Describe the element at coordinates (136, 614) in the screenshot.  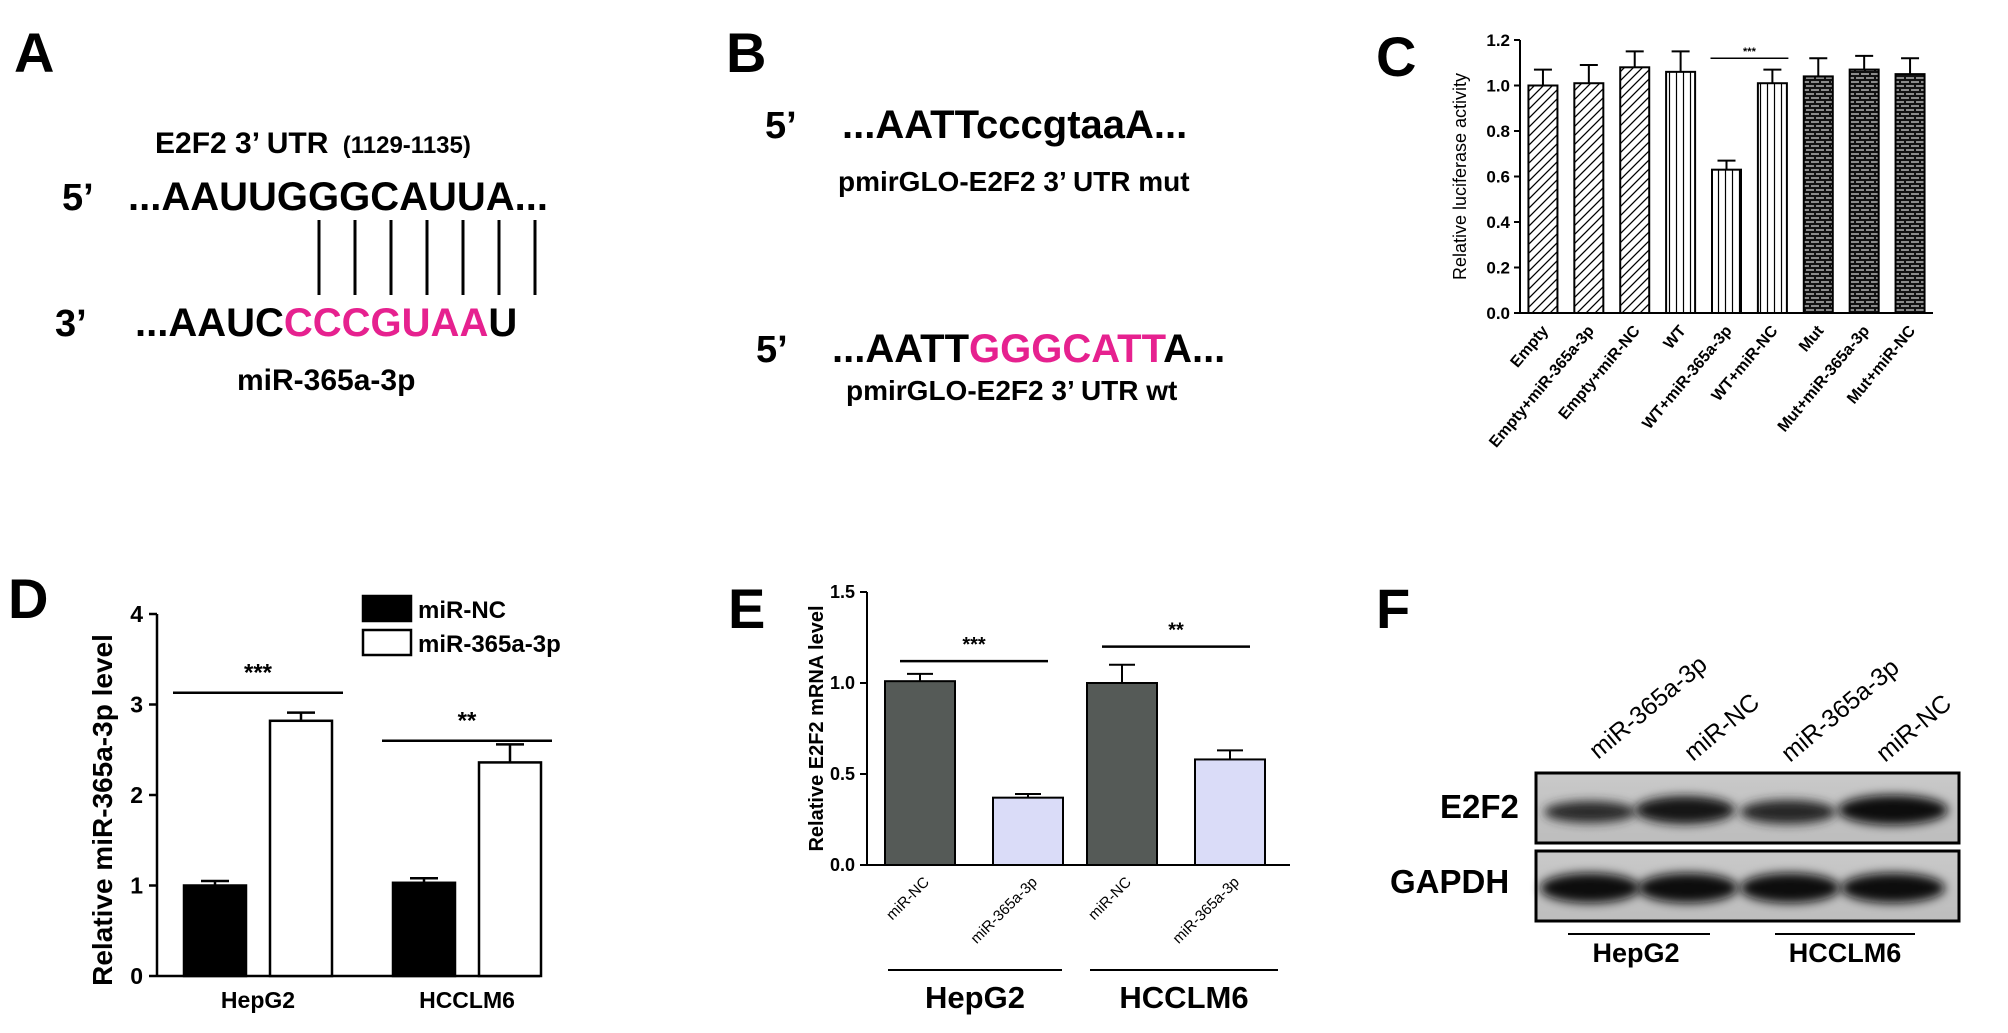
I see `y-tick-label: 4` at that location.